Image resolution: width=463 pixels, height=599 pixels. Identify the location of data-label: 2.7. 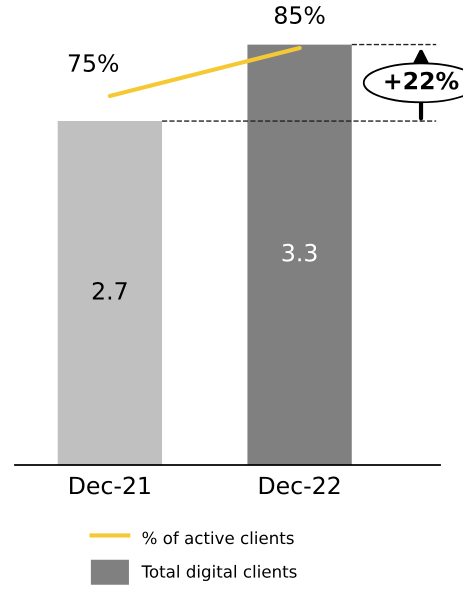
(109, 291).